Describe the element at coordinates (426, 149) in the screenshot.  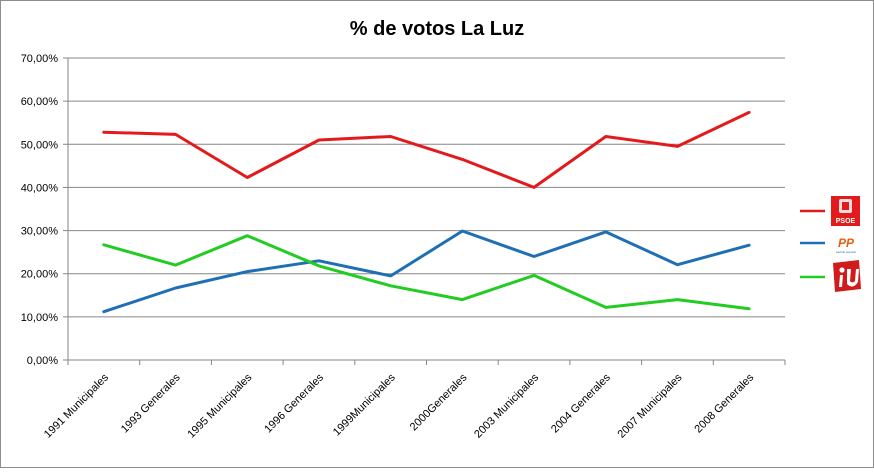
I see `series-line-psoe` at that location.